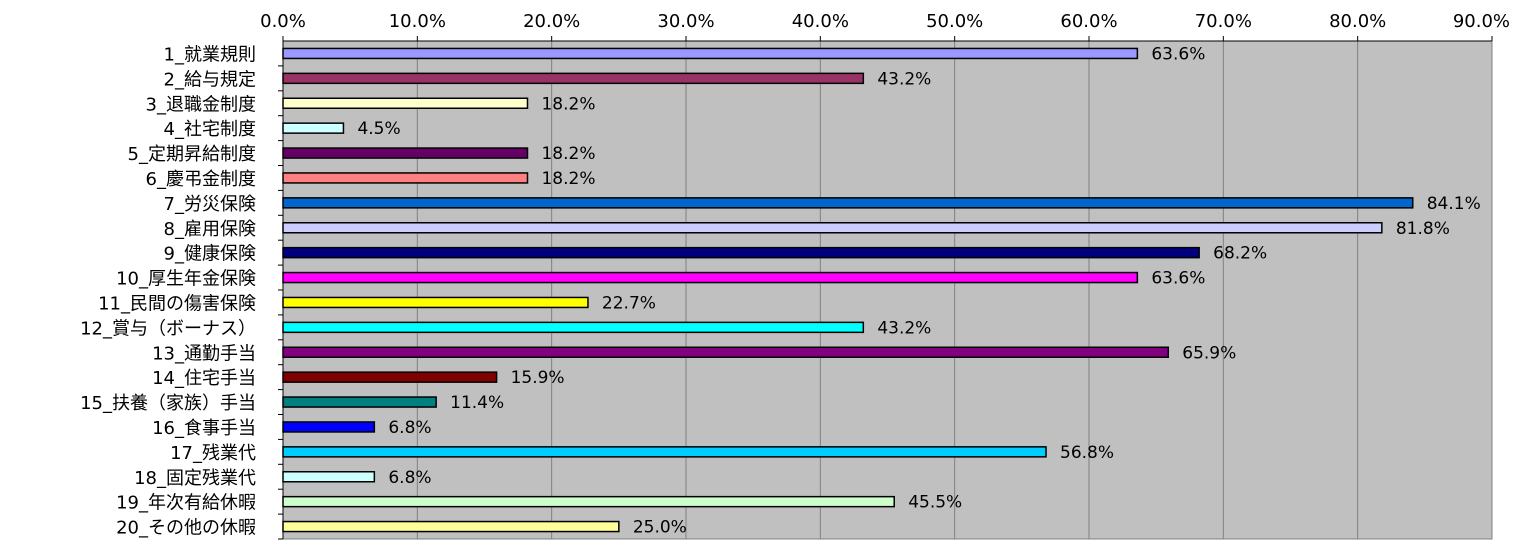  I want to click on x-tick-label: 0.0%, so click(283, 21).